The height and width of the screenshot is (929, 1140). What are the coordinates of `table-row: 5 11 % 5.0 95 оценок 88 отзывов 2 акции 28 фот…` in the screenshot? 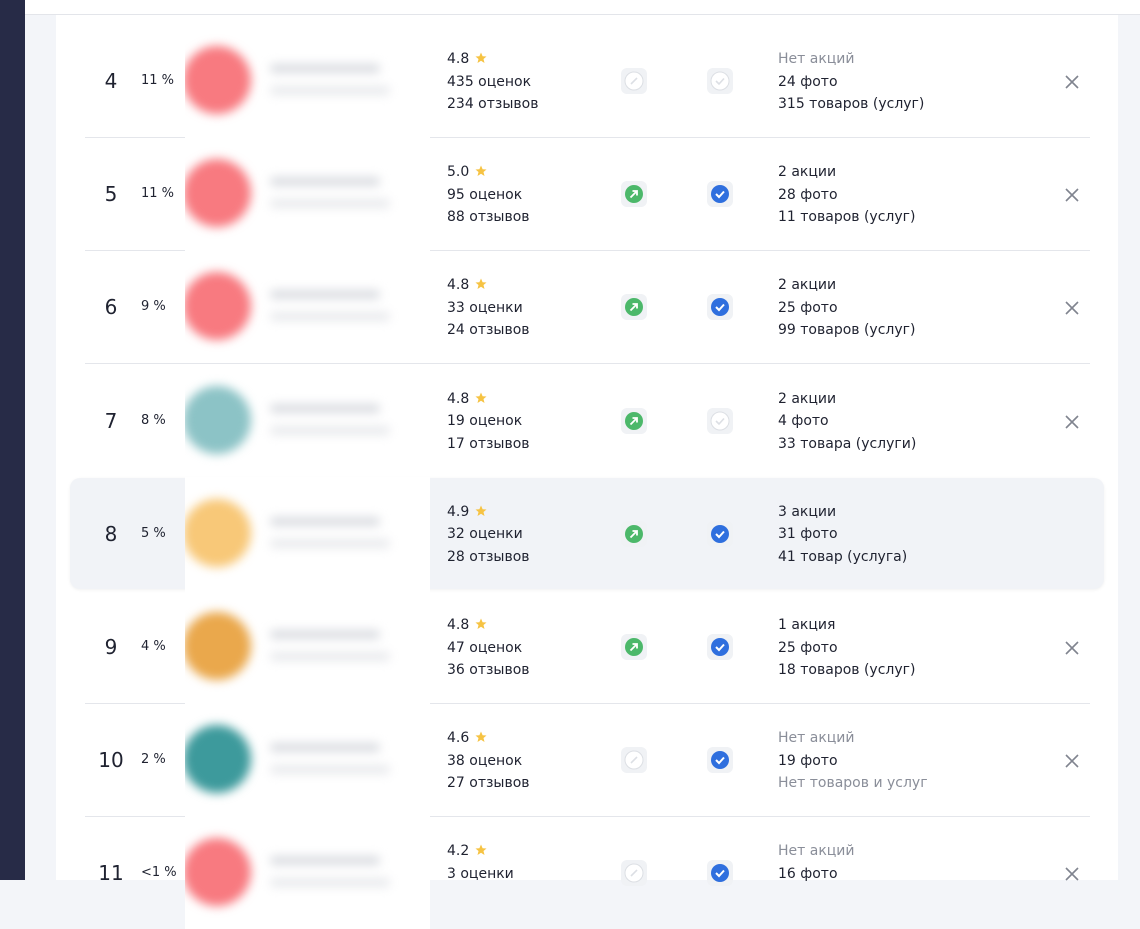 It's located at (570, 194).